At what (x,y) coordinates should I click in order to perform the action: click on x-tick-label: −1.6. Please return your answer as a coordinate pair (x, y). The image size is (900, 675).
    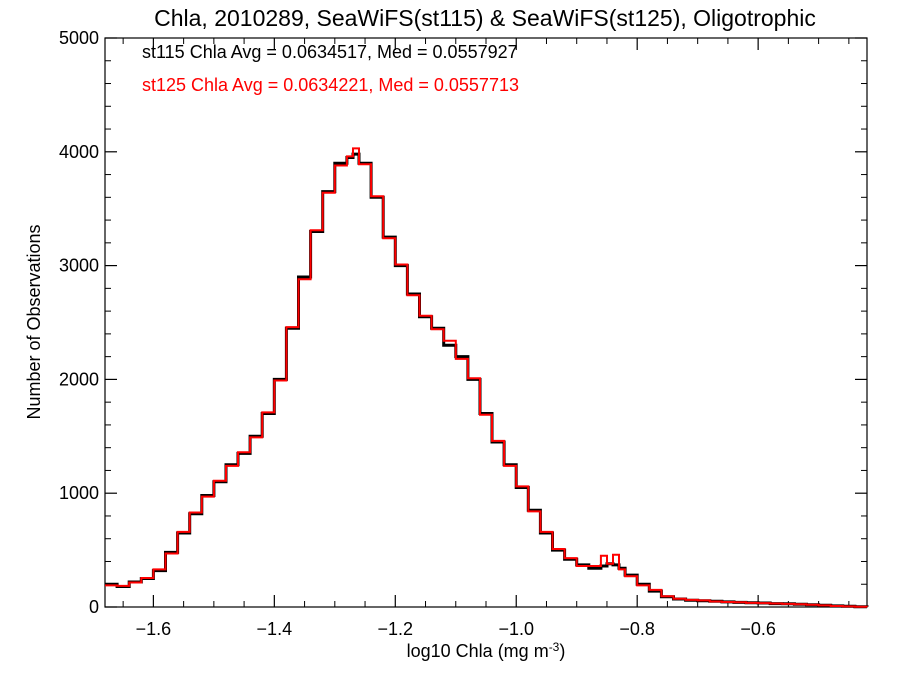
    Looking at the image, I should click on (154, 629).